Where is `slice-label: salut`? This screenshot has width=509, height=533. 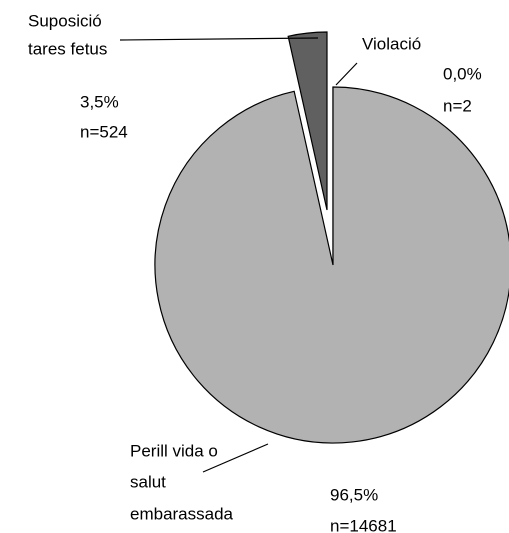 slice-label: salut is located at coordinates (148, 481).